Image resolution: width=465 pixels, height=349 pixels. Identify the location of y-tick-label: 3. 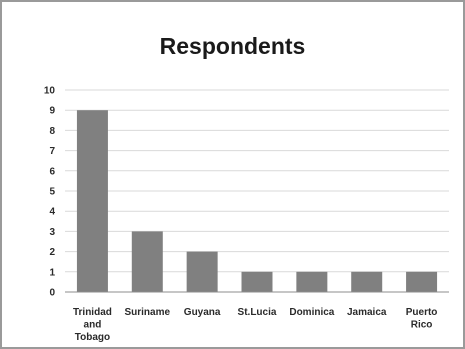
(52, 232).